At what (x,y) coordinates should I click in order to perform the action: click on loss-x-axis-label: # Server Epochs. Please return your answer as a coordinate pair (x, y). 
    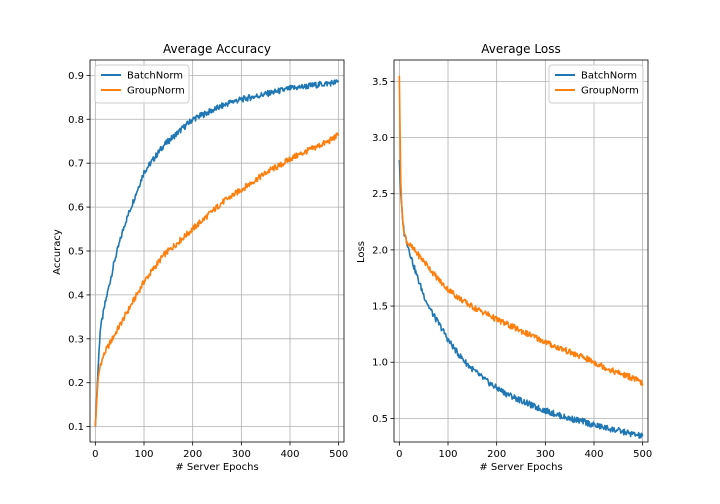
    Looking at the image, I should click on (520, 467).